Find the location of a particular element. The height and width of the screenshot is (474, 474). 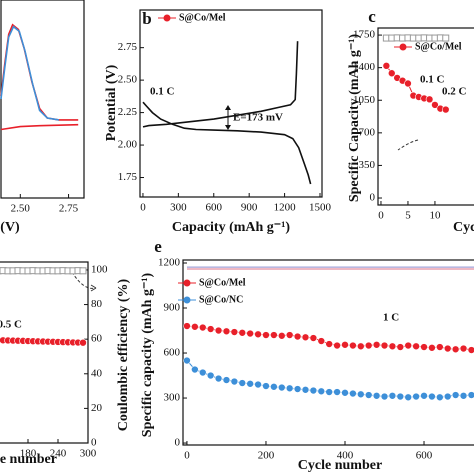

x-tick-label: 400 is located at coordinates (345, 456).